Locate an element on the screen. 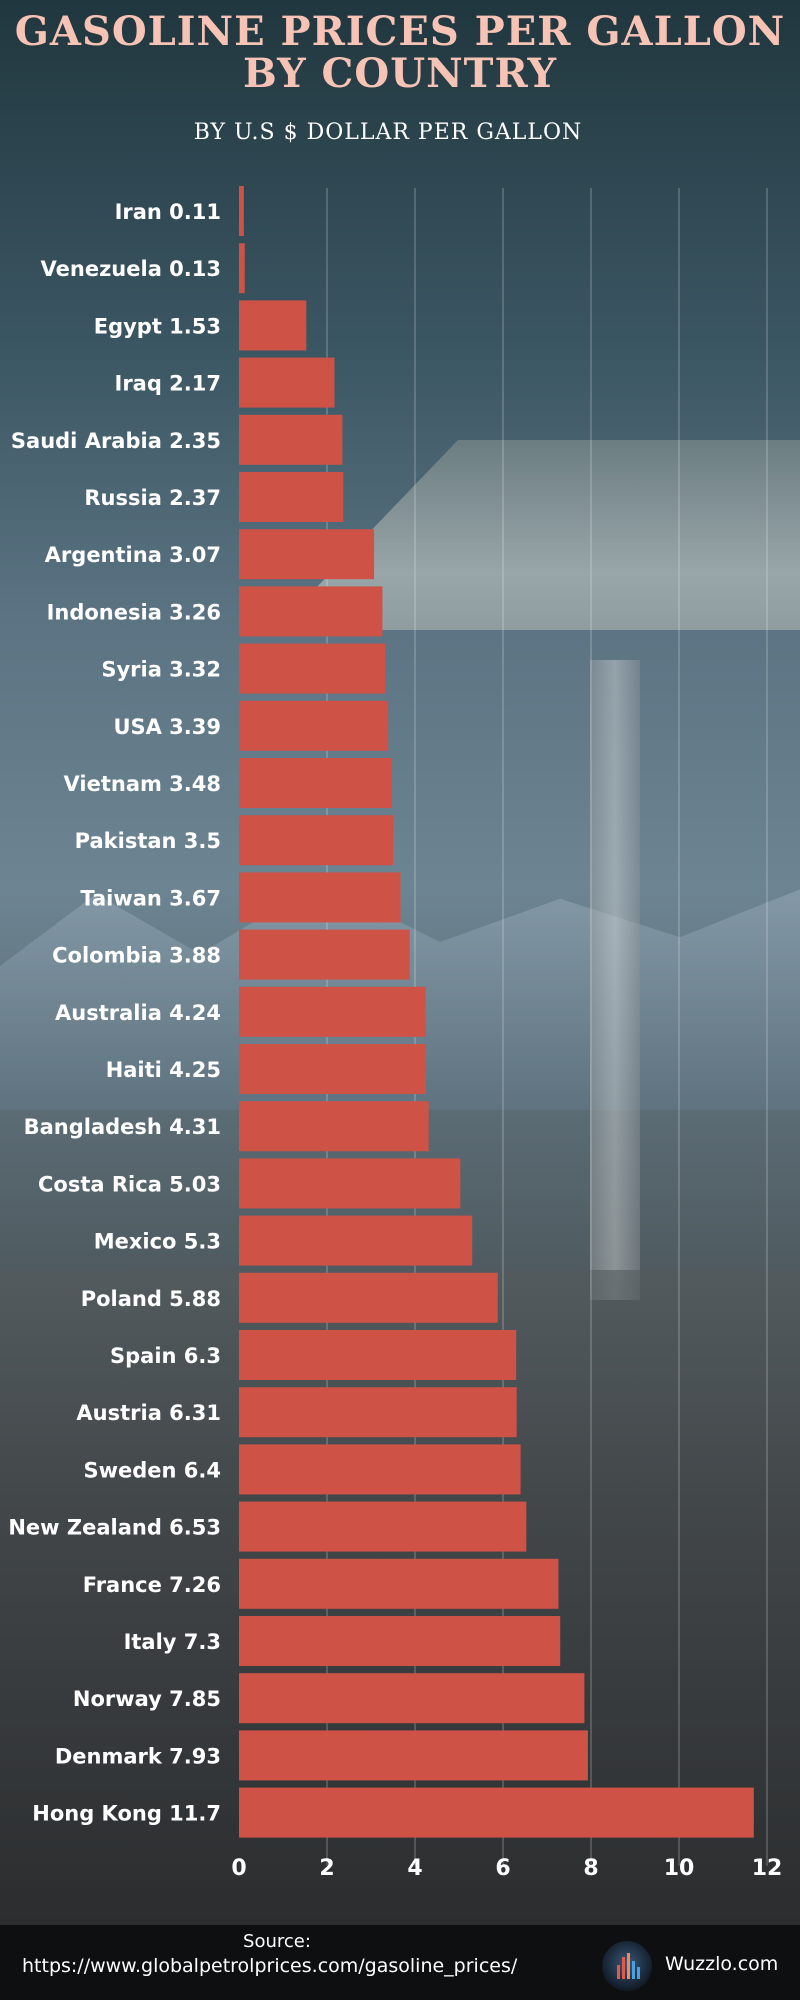 This screenshot has width=800, height=2000. category-label: Taiwan 3.67 is located at coordinates (150, 898).